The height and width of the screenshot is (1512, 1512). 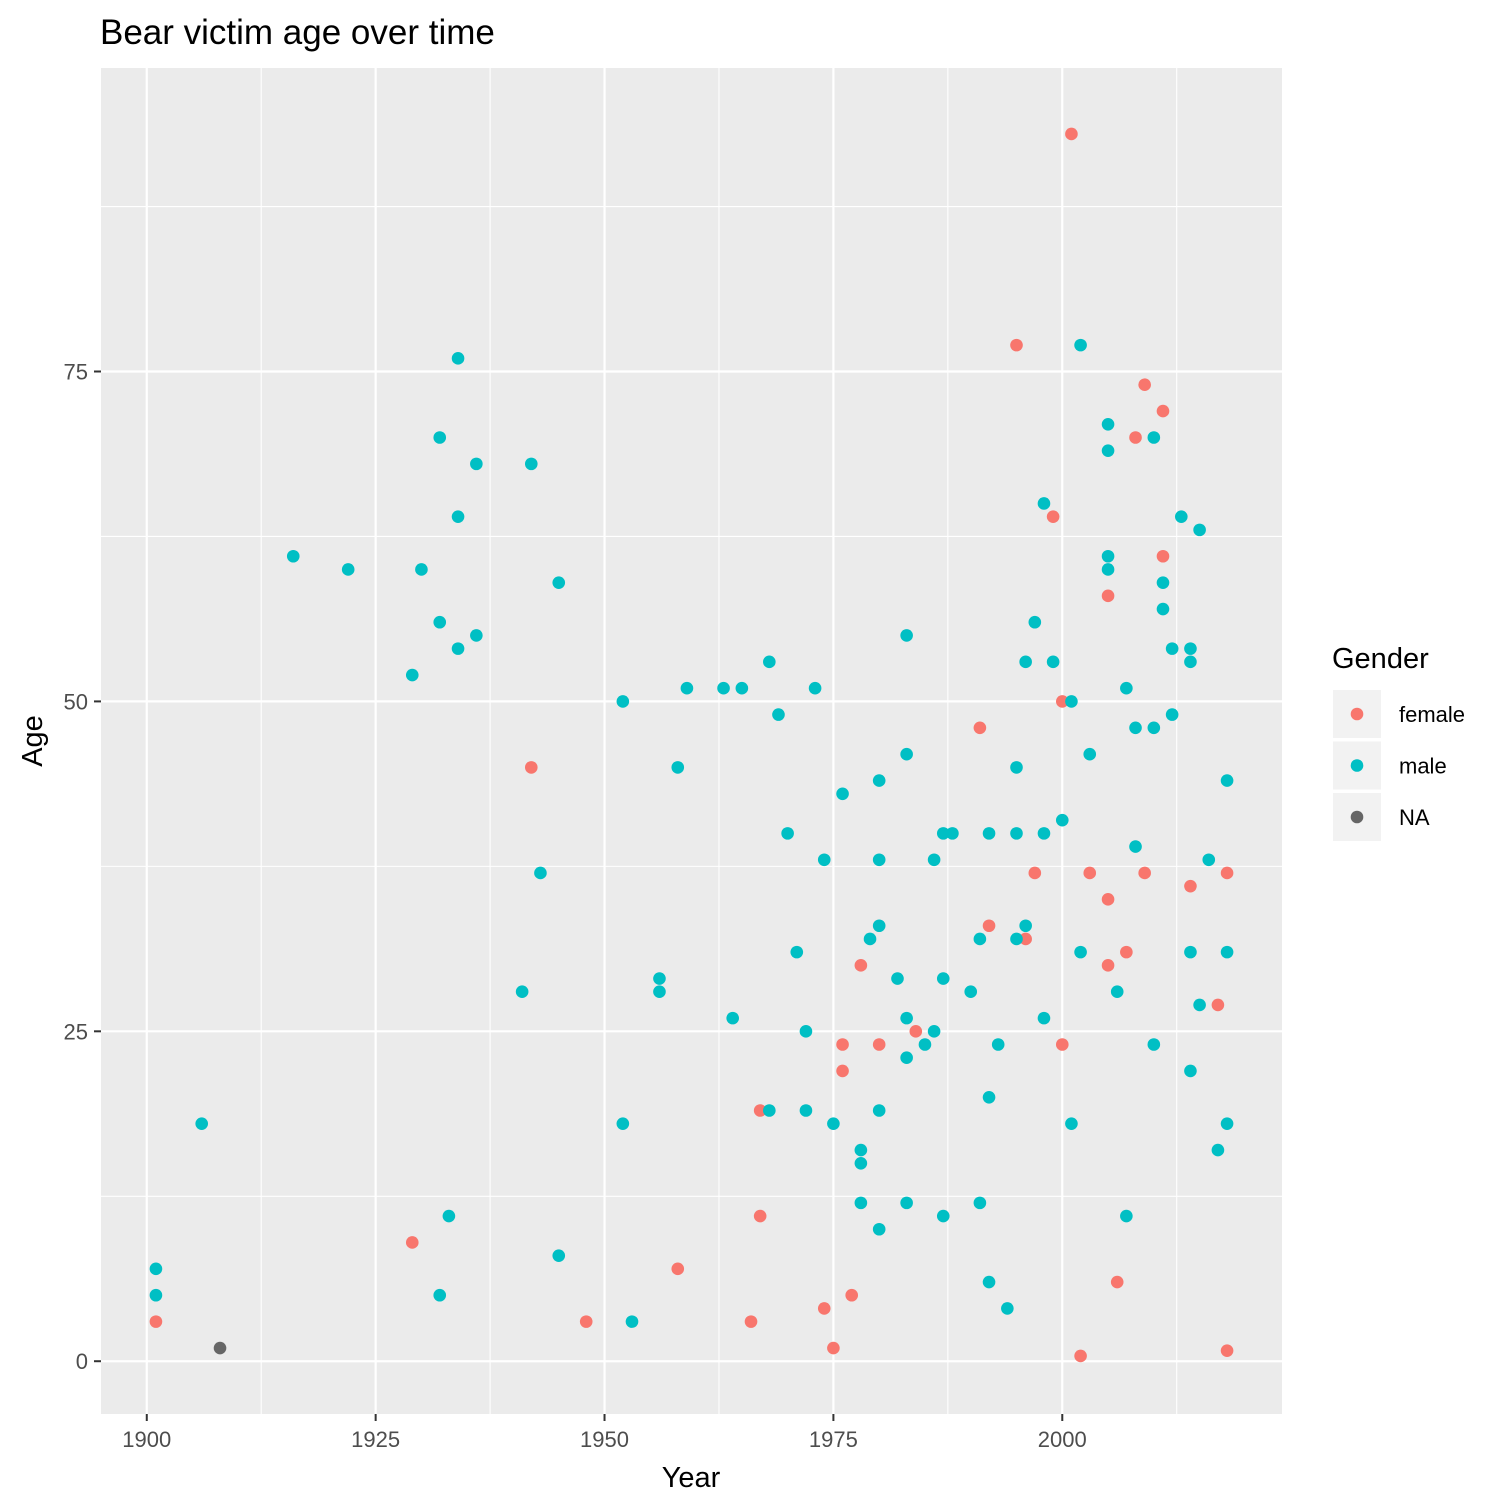 I want to click on y-axis-title: Age, so click(x=33, y=741).